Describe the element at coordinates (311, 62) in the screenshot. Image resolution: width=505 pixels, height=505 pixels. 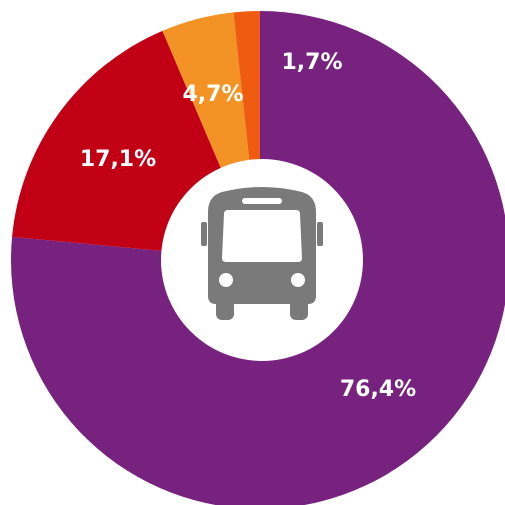
I see `data-label: 1,7%` at that location.